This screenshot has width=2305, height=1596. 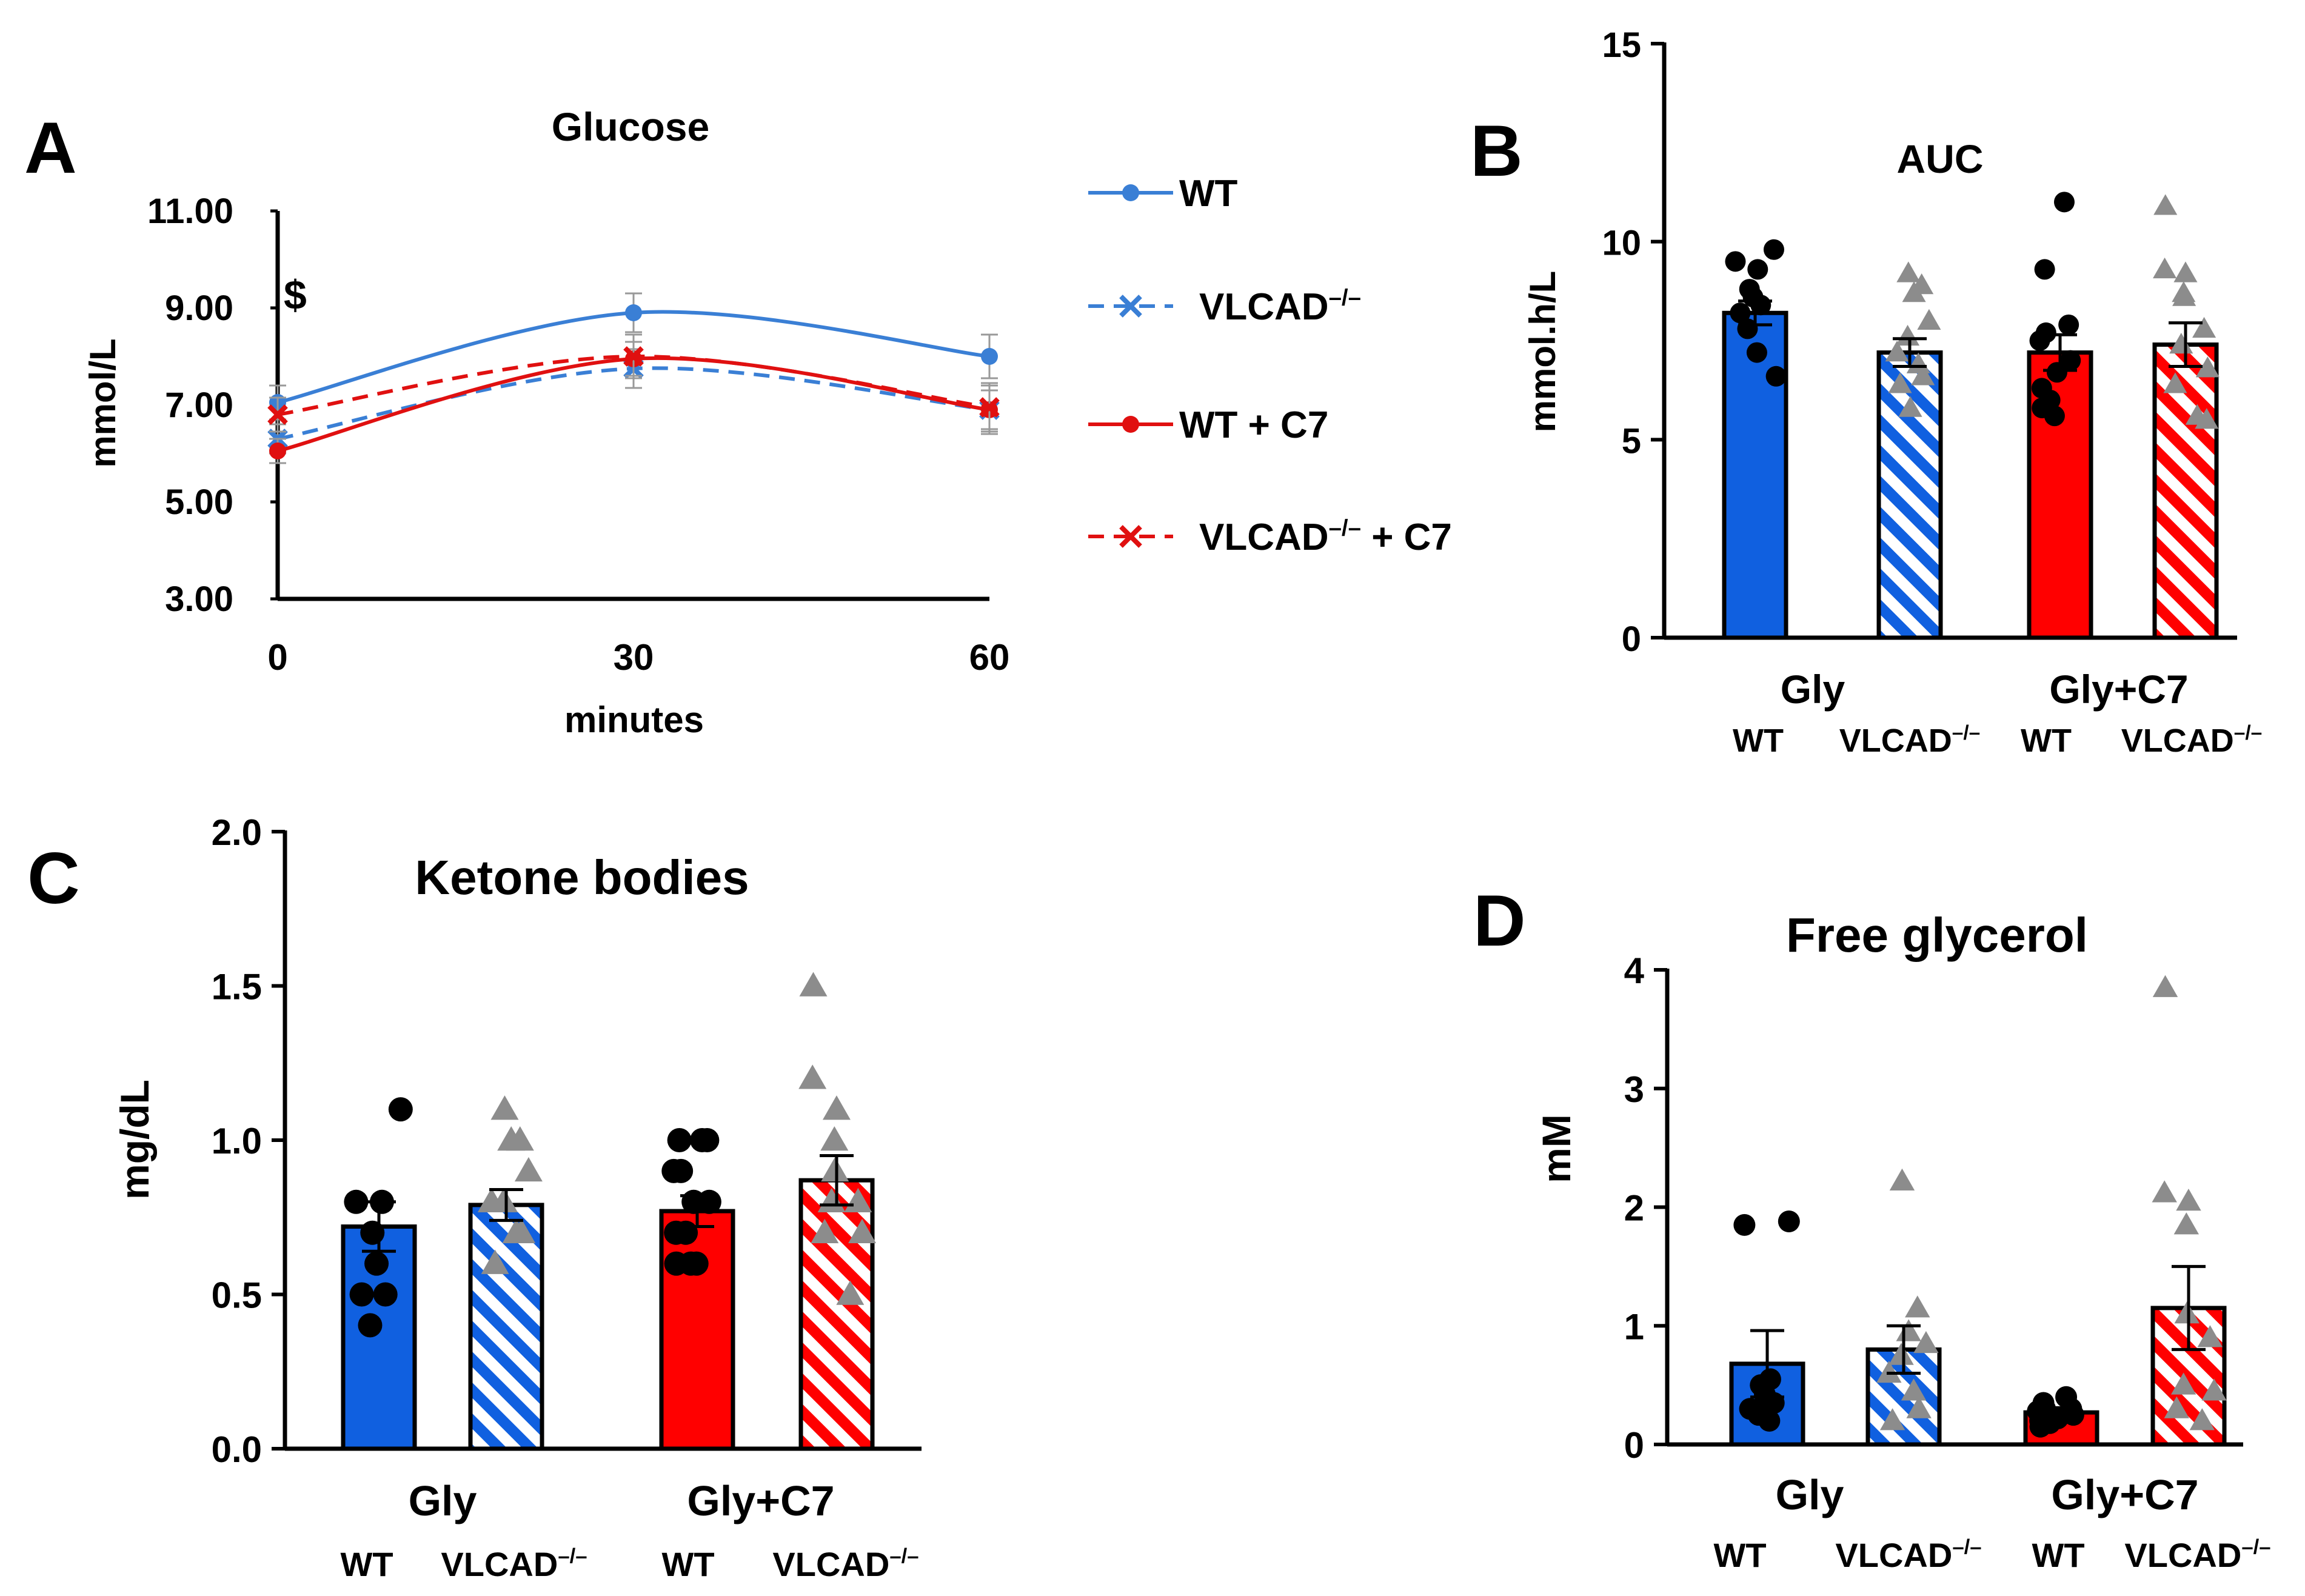 I want to click on sub-label-d-2: WT, so click(x=2058, y=1555).